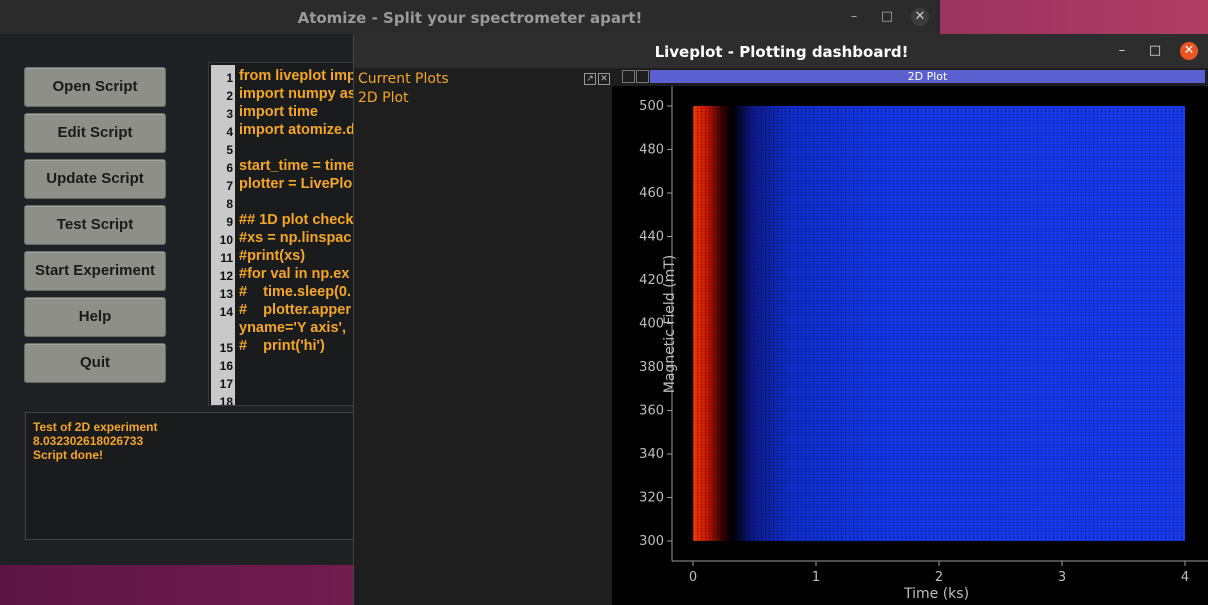  Describe the element at coordinates (229, 222) in the screenshot. I see `line-number: 9` at that location.